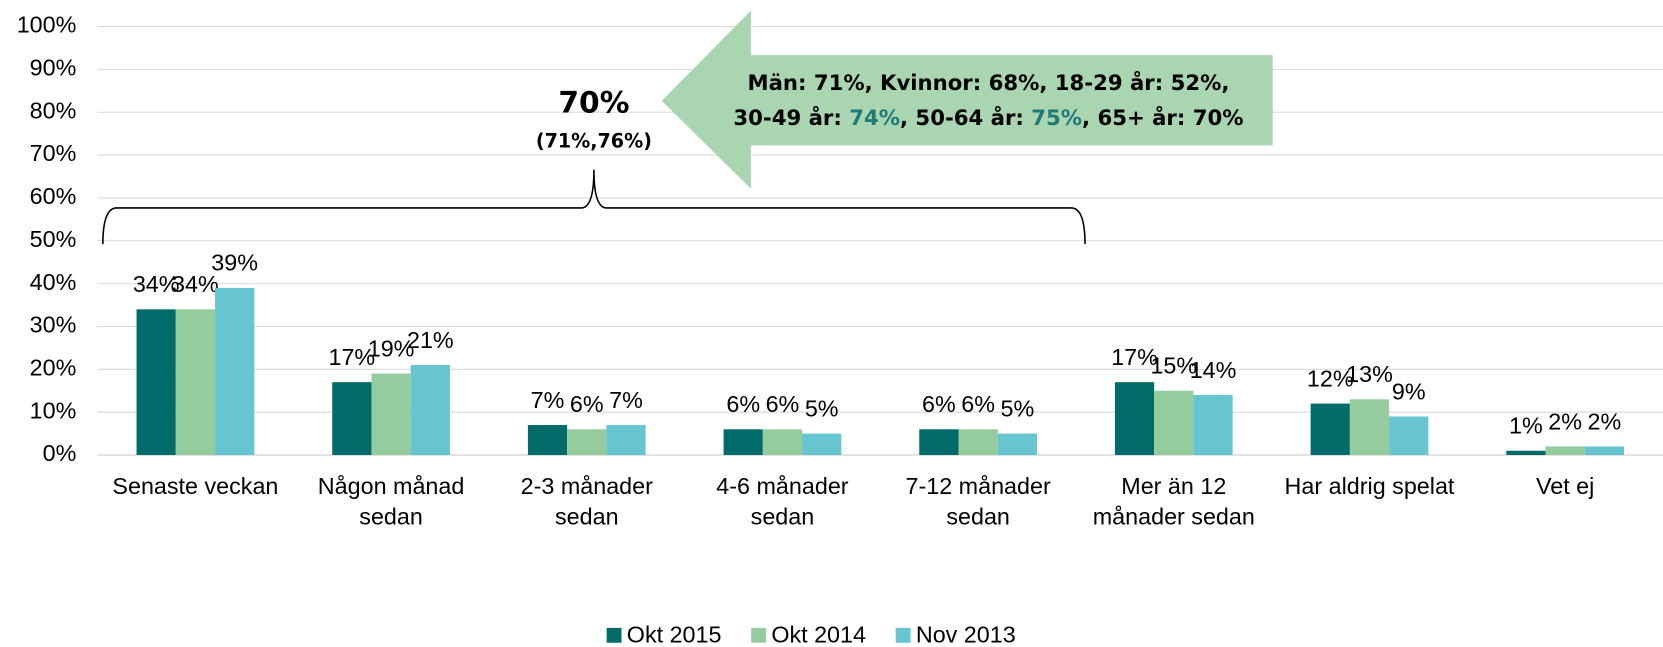 This screenshot has height=647, width=1663. I want to click on arrow-text-part: 75%, so click(1056, 118).